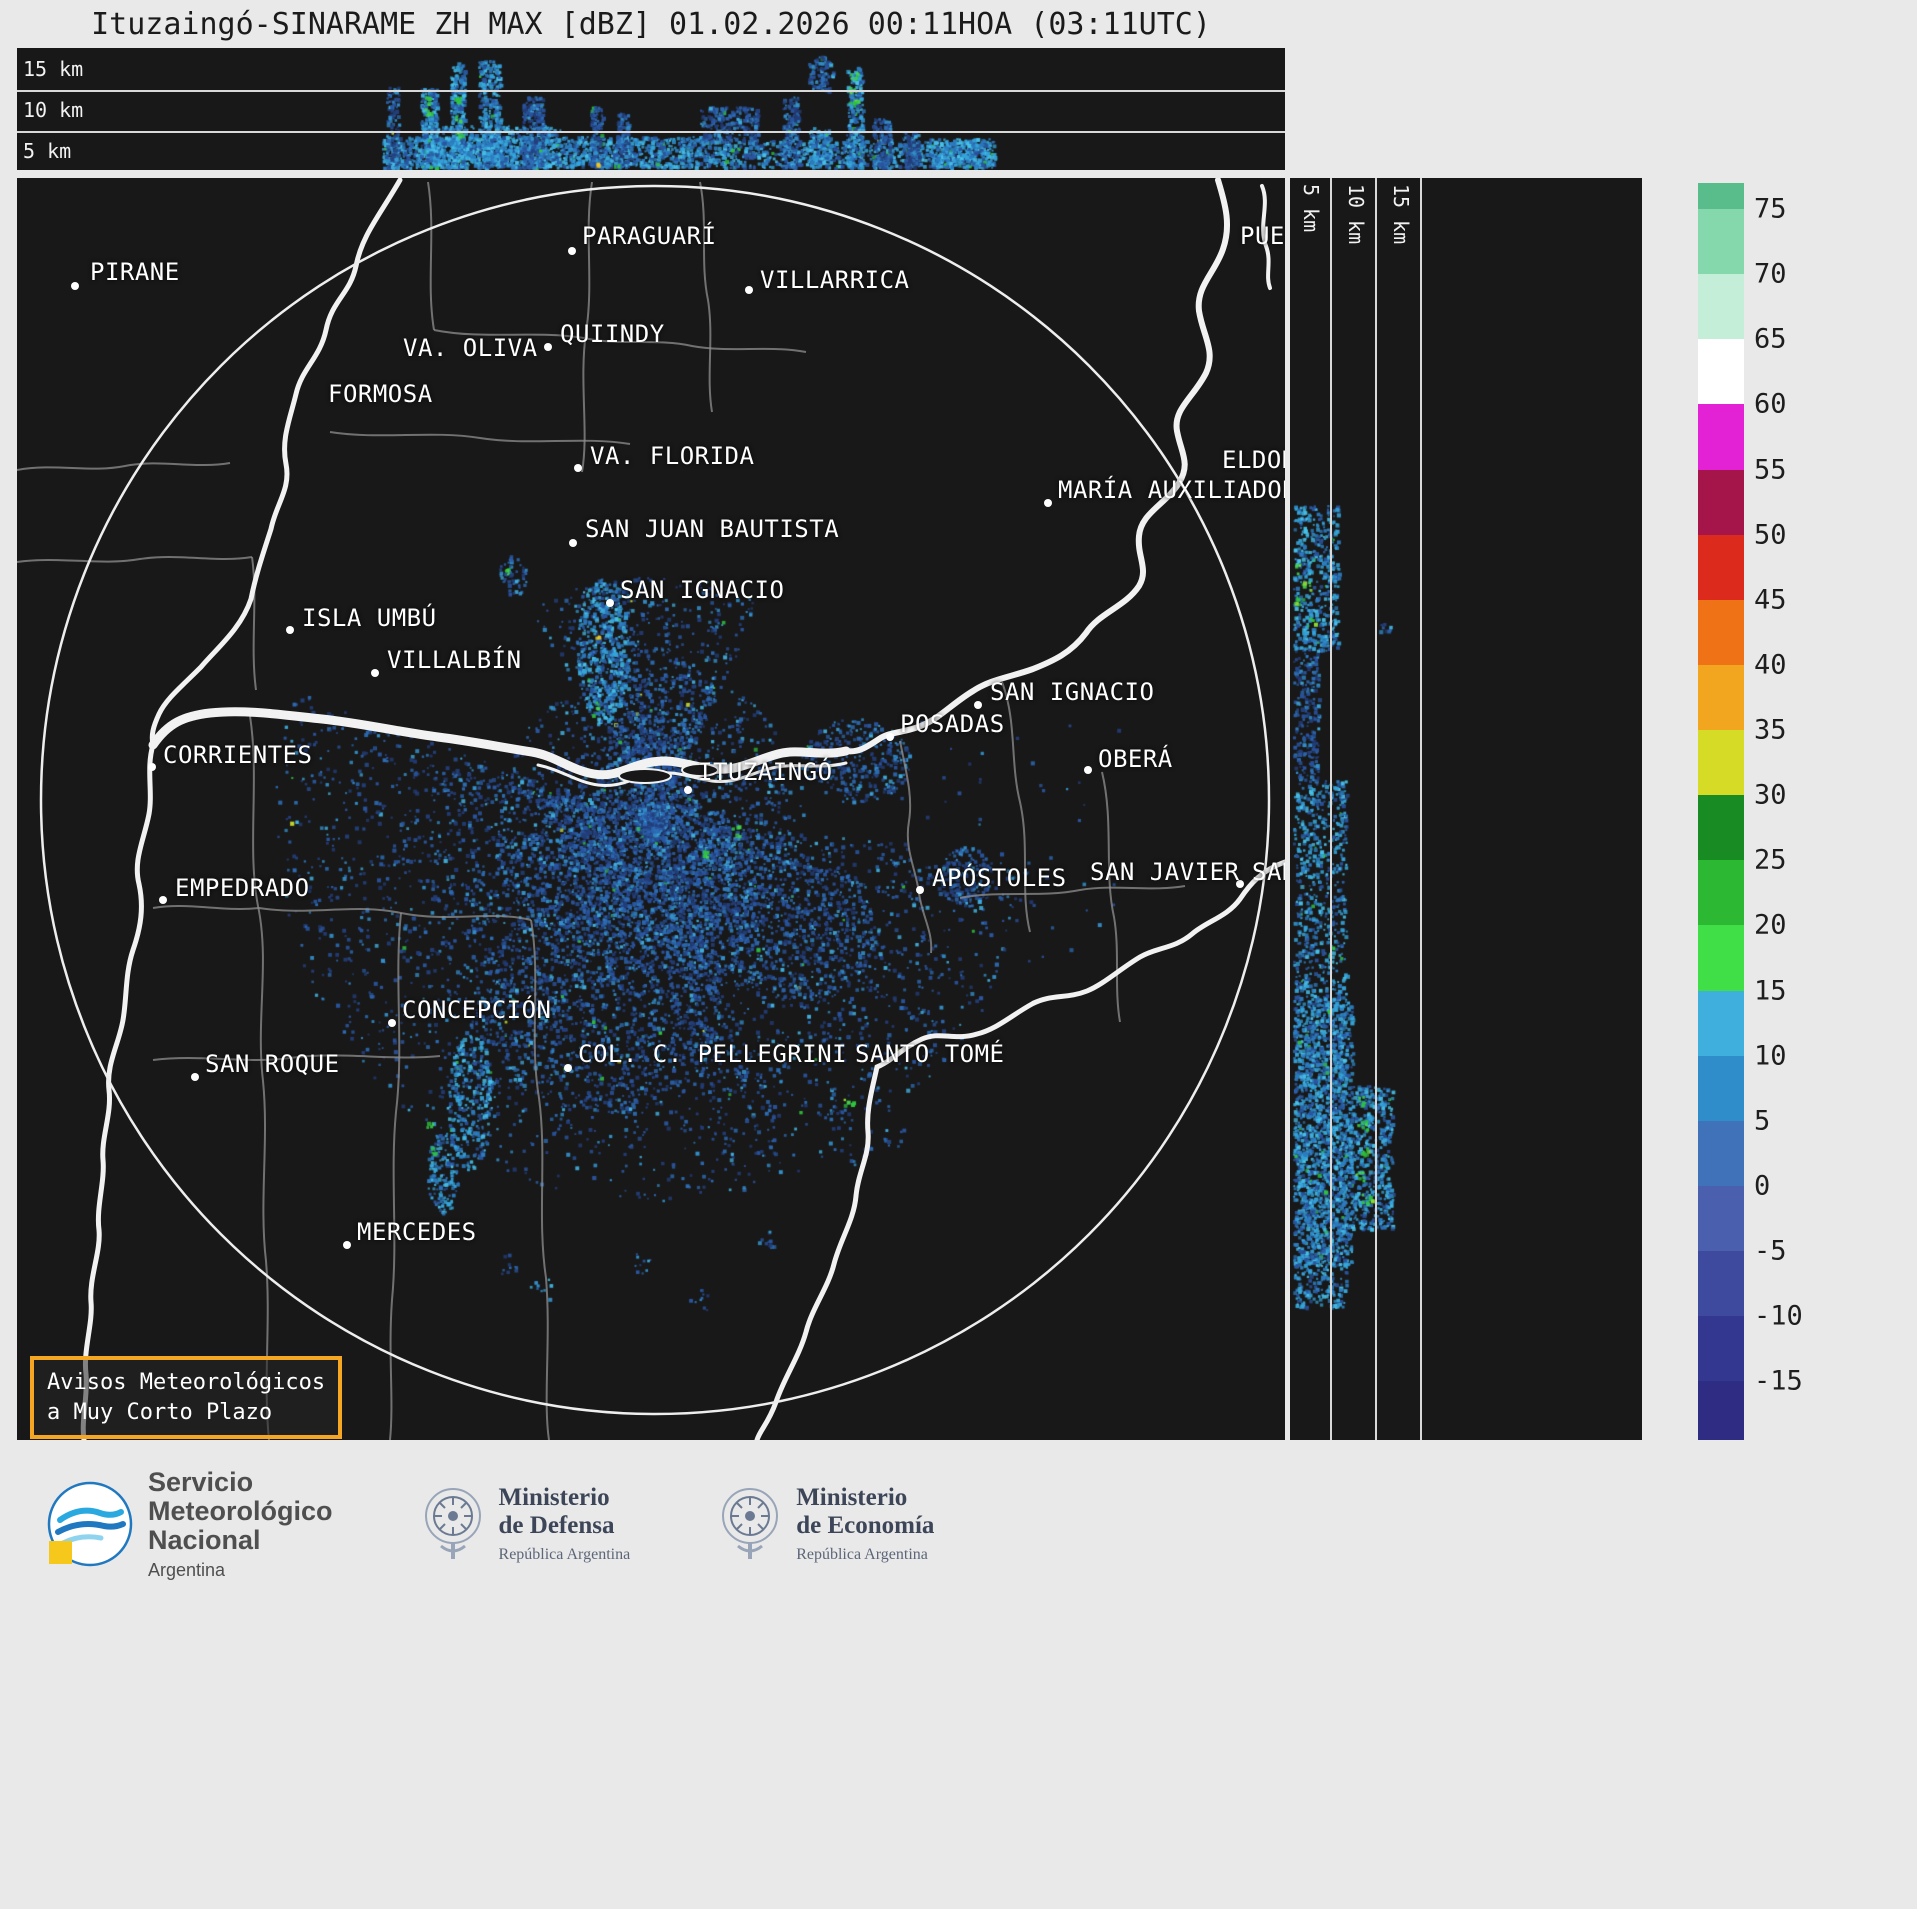 This screenshot has height=1909, width=1917. I want to click on city-label: PIRANE, so click(135, 272).